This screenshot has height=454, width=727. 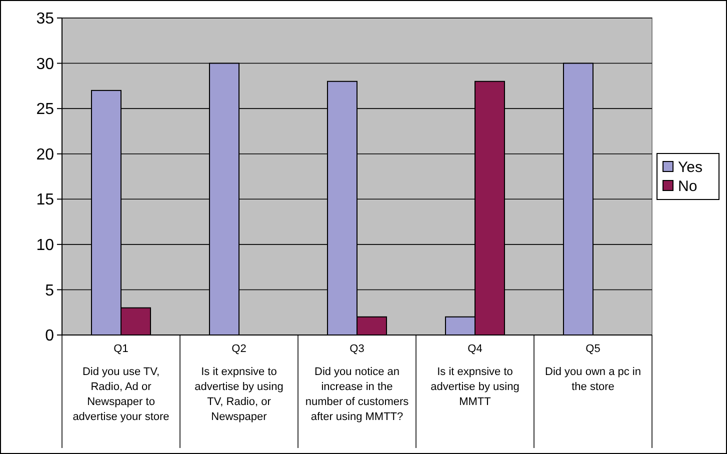 What do you see at coordinates (690, 167) in the screenshot?
I see `legend-label: Yes` at bounding box center [690, 167].